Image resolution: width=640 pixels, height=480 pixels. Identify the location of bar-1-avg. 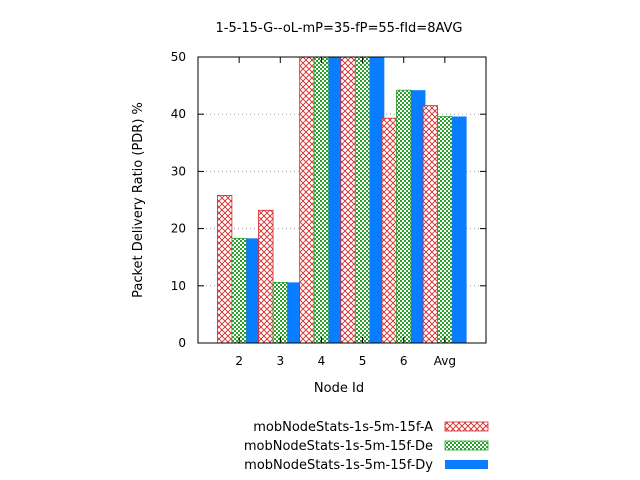
(430, 224).